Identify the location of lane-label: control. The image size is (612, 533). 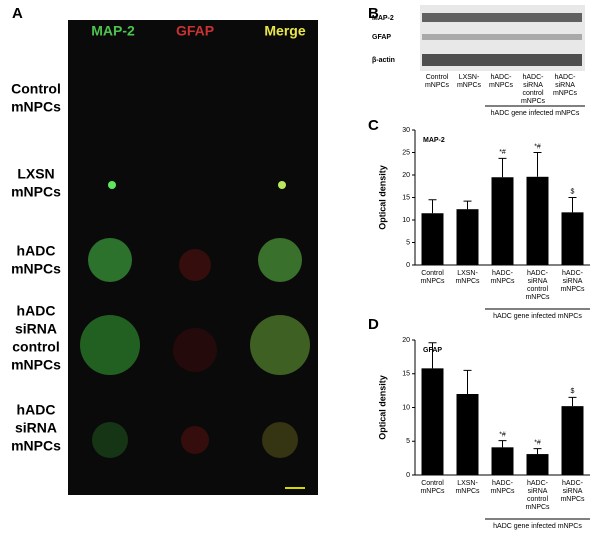
(532, 93).